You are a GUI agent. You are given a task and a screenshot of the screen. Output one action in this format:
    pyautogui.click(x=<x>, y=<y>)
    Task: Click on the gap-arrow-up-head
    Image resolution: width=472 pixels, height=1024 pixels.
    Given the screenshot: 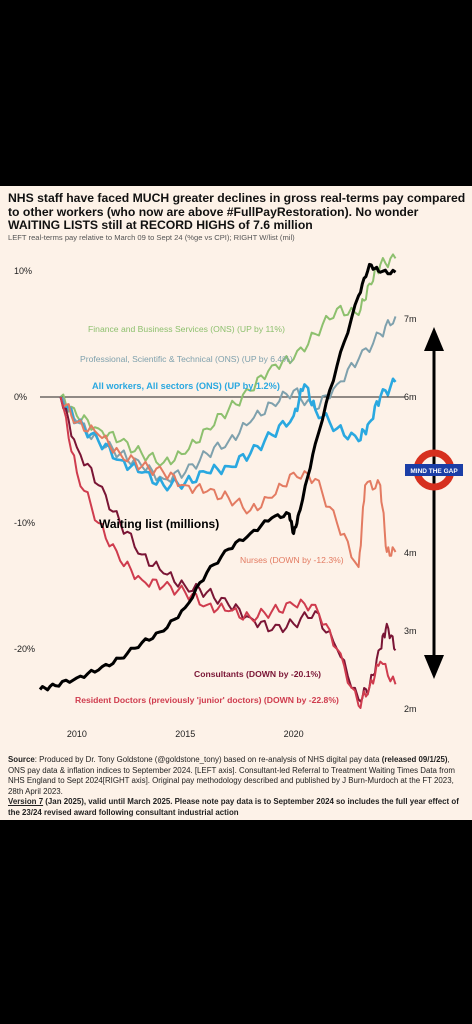 What is the action you would take?
    pyautogui.click(x=434, y=339)
    